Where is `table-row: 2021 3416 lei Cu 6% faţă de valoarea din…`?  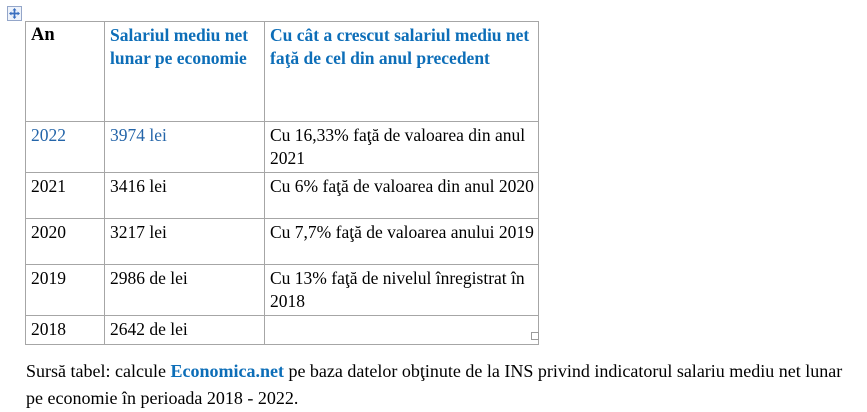 table-row: 2021 3416 lei Cu 6% faţă de valoarea din… is located at coordinates (282, 195).